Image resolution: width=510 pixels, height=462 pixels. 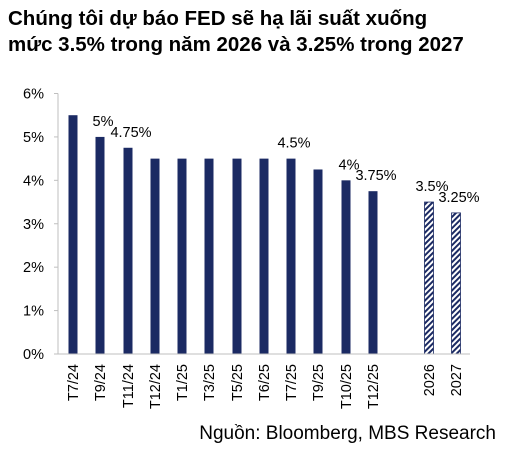 I want to click on x-tick-label: T12/24, so click(x=156, y=386).